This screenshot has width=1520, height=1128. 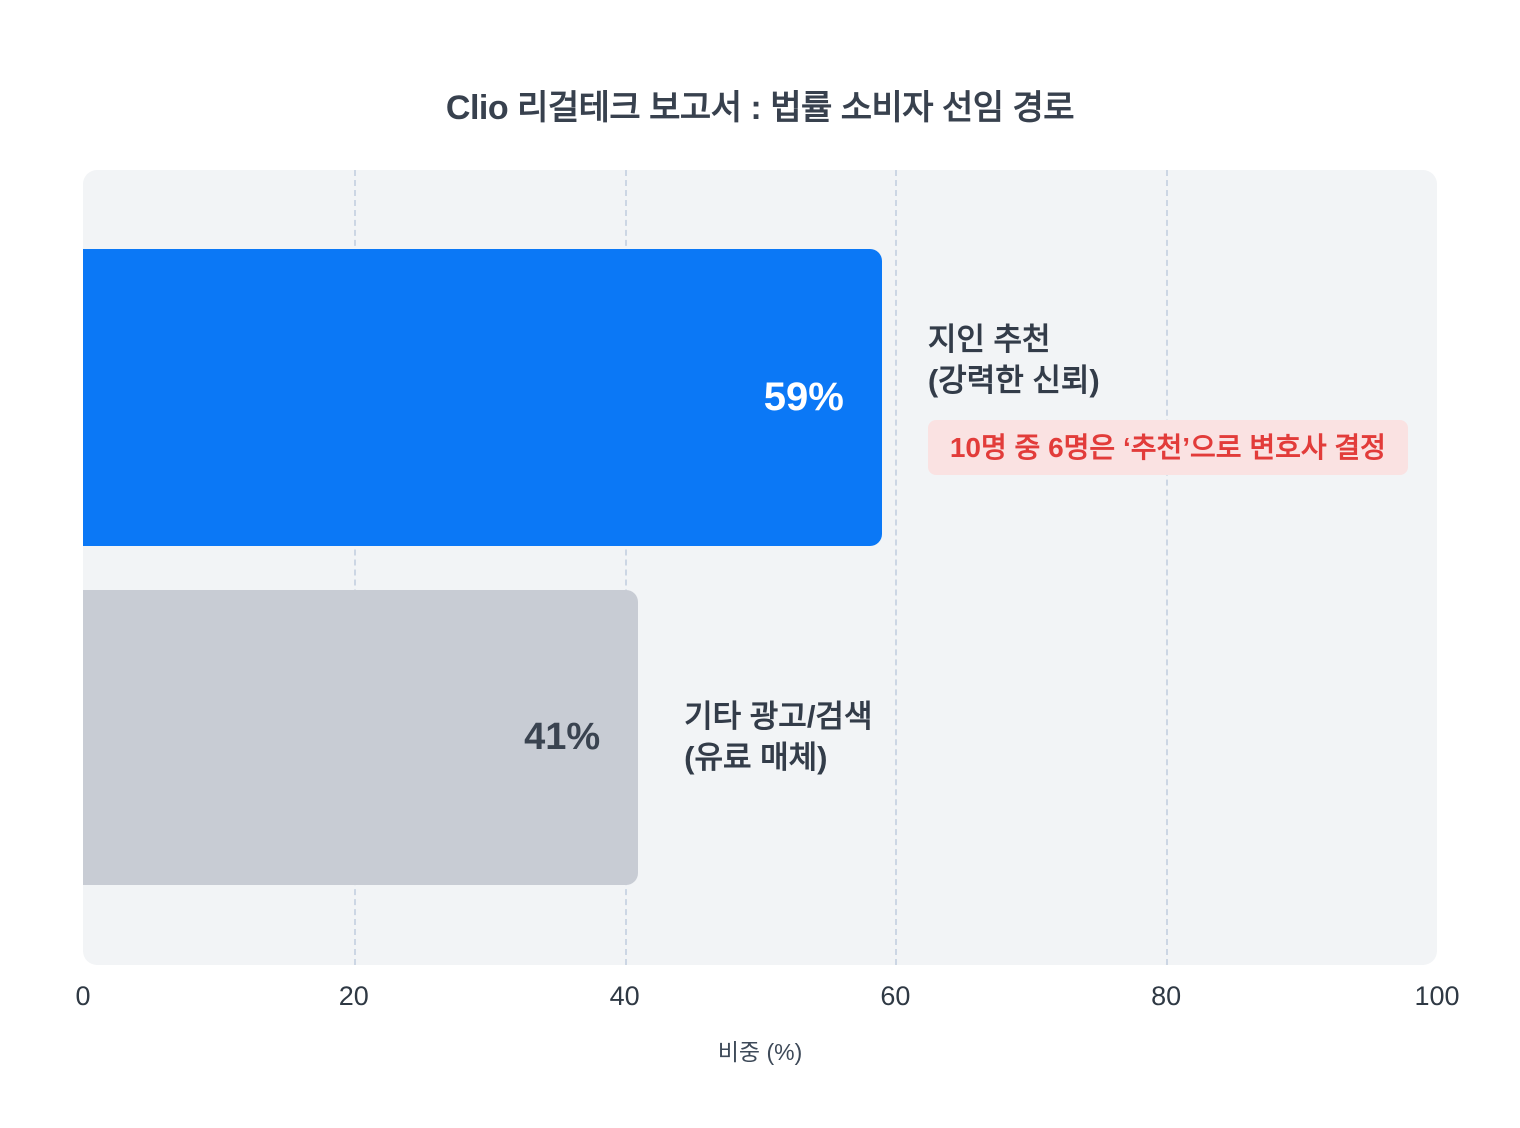 What do you see at coordinates (756, 757) in the screenshot?
I see `category-label-line2: (유료 매체)` at bounding box center [756, 757].